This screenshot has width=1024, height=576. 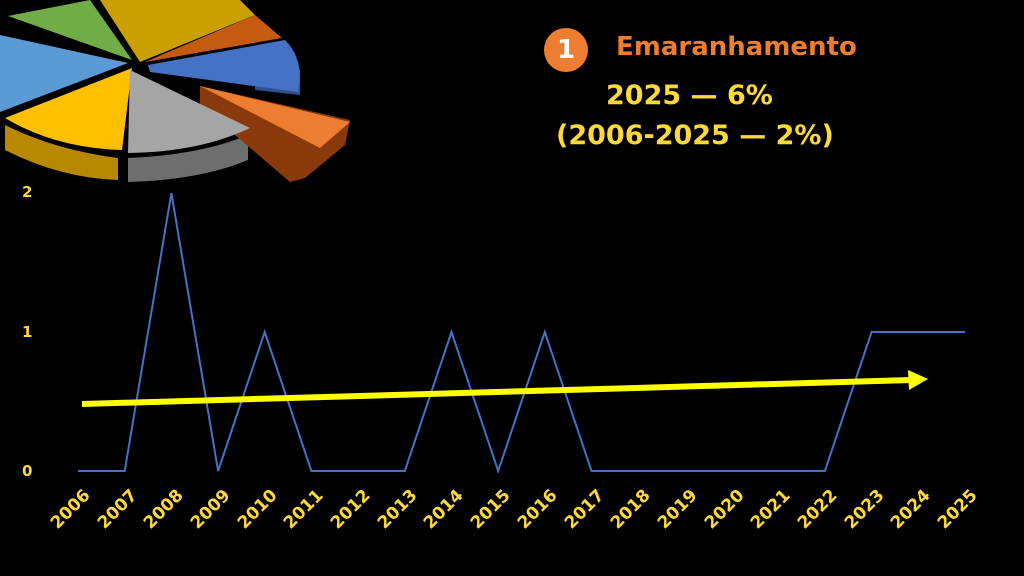 I want to click on y-tick-2: 2, so click(x=27, y=192).